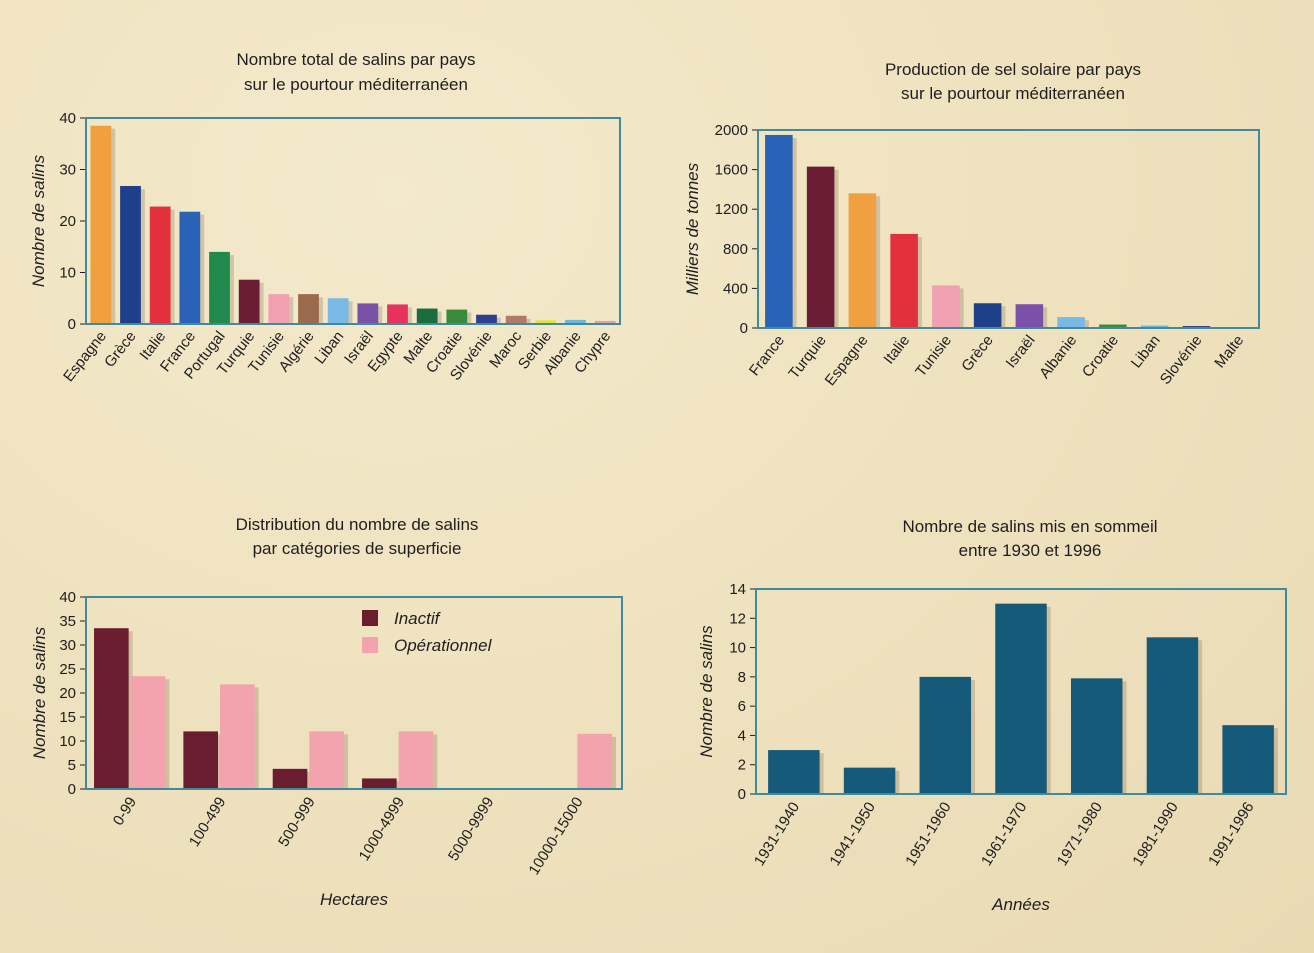 This screenshot has height=953, width=1314. What do you see at coordinates (72, 765) in the screenshot?
I see `y-tick-label: 5` at bounding box center [72, 765].